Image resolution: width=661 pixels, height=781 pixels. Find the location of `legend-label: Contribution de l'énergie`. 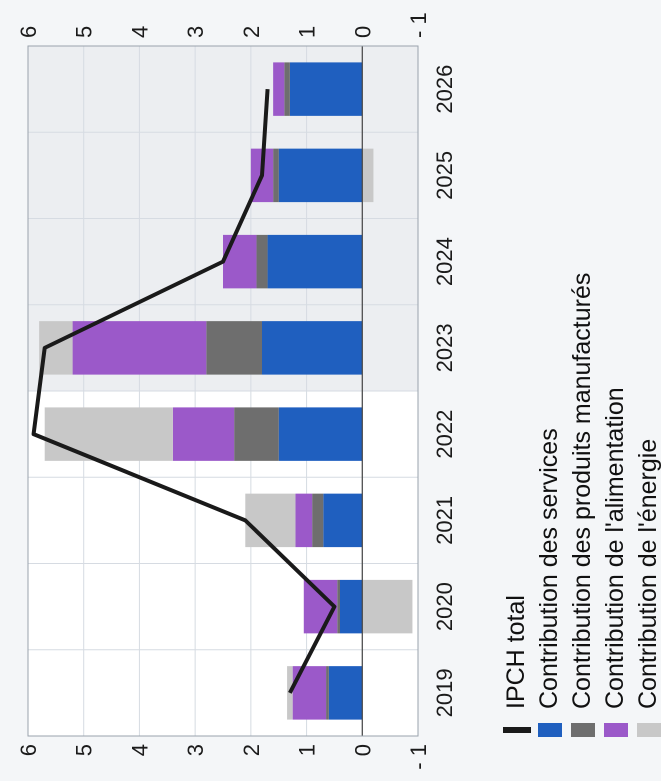

legend-label: Contribution de l'énergie is located at coordinates (647, 573).